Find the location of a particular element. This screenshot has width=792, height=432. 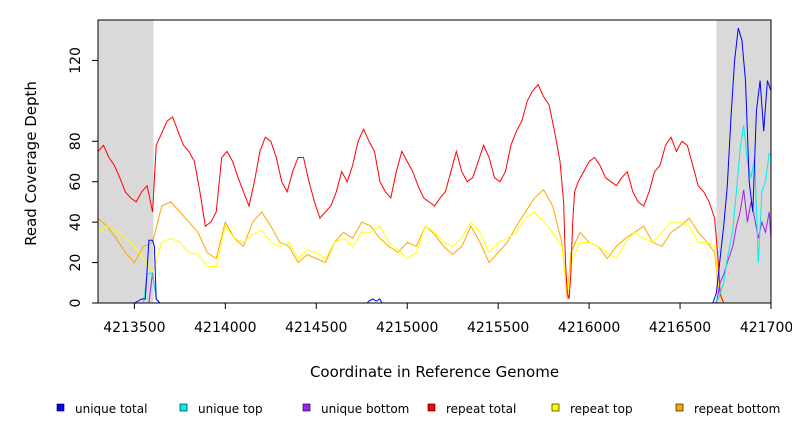

y-tick-label: 60 is located at coordinates (76, 182).